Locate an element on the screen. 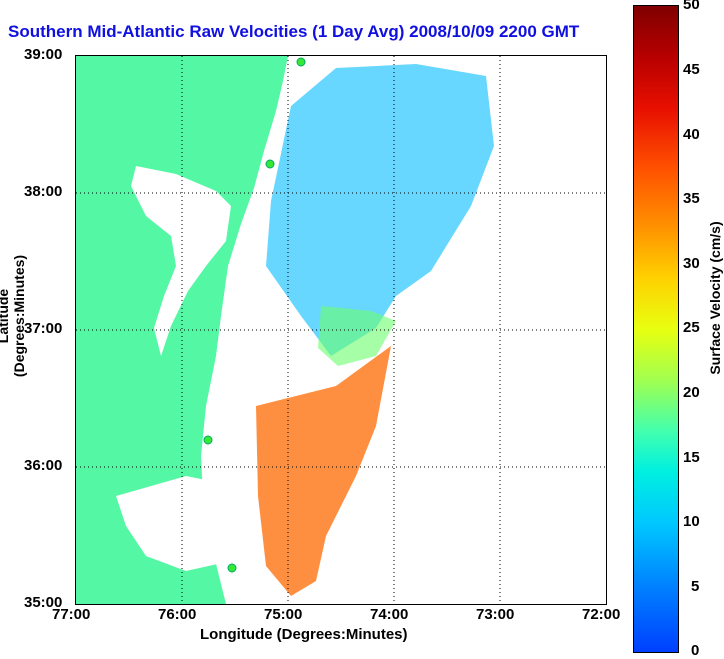 Image resolution: width=724 pixels, height=659 pixels. colorbar-tick: 5 is located at coordinates (695, 586).